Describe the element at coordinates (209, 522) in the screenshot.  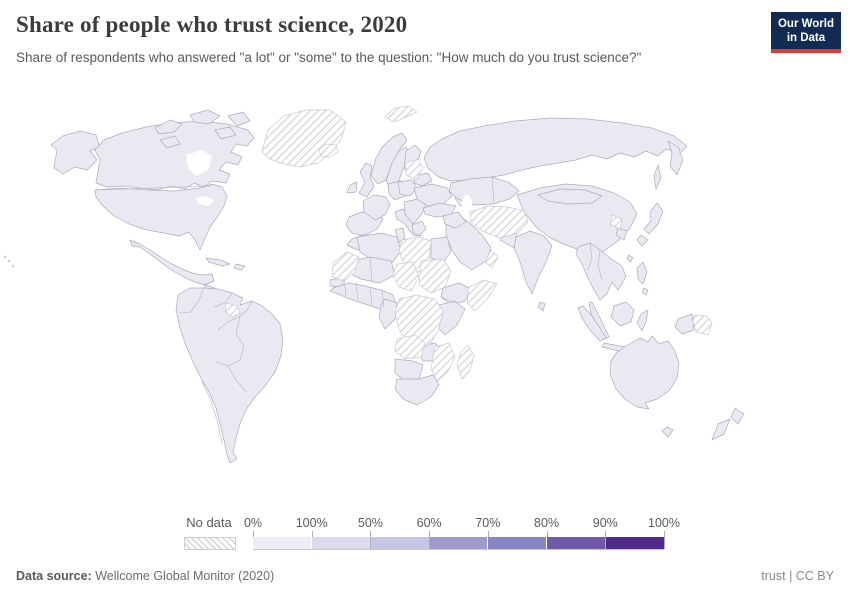
I see `no-data-label: No data` at that location.